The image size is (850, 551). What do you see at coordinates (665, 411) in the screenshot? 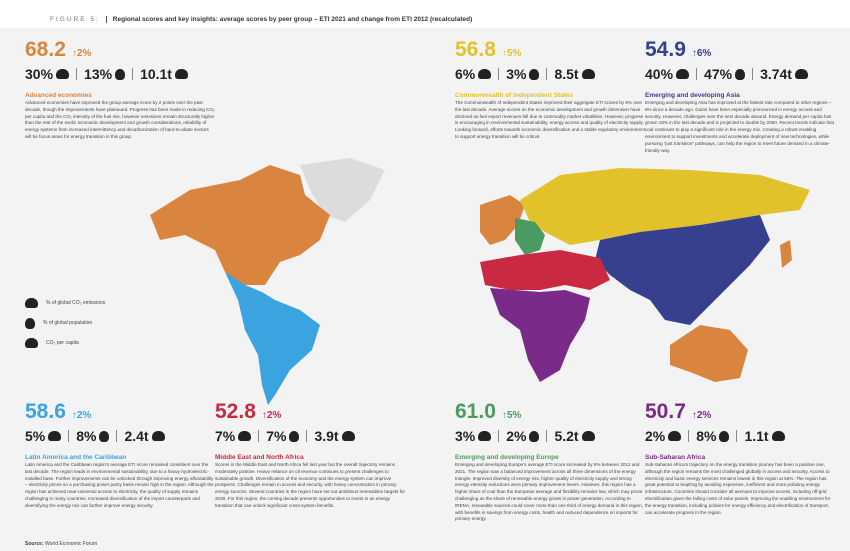
I see `score: 50.7` at bounding box center [665, 411].